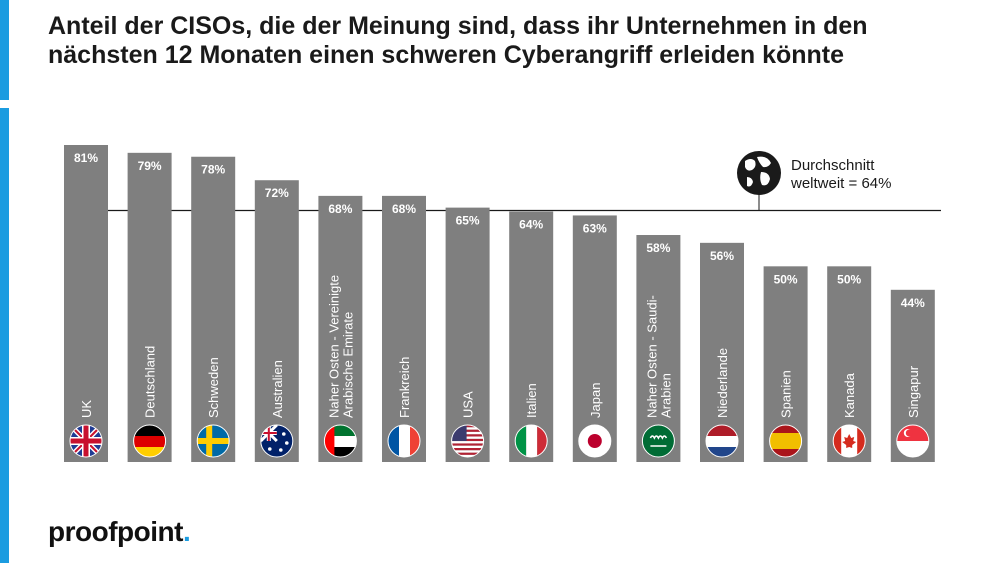  I want to click on category-label-line: Schweden, so click(213, 387).